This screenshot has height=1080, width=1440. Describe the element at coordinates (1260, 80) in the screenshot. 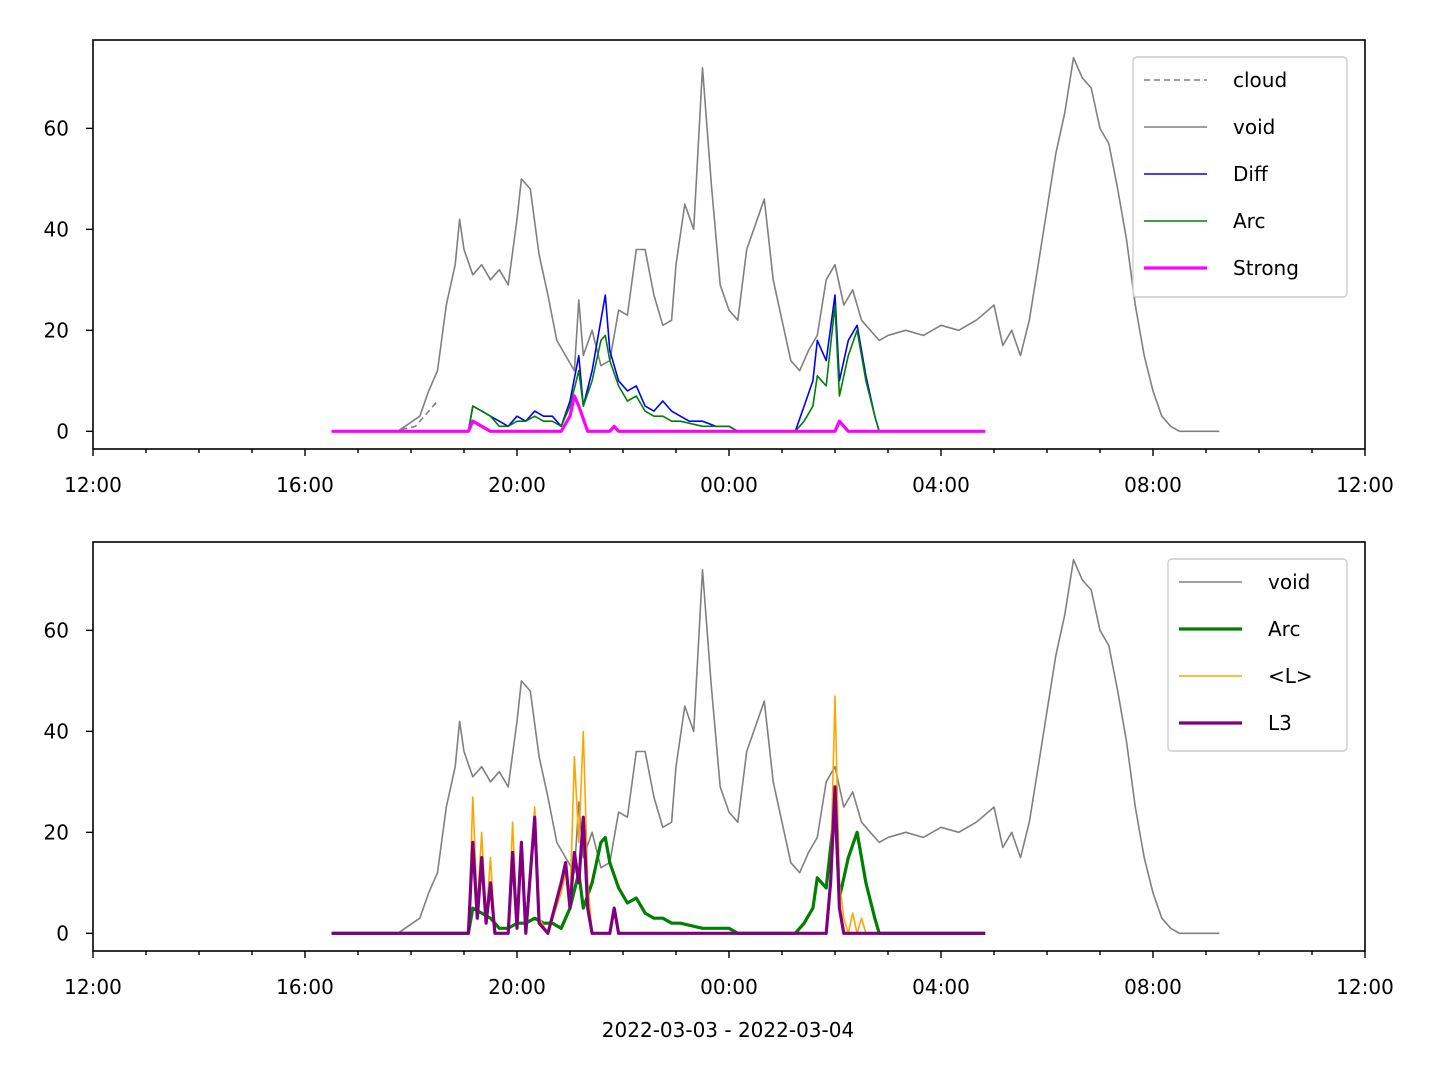

I see `legend-label: cloud` at that location.